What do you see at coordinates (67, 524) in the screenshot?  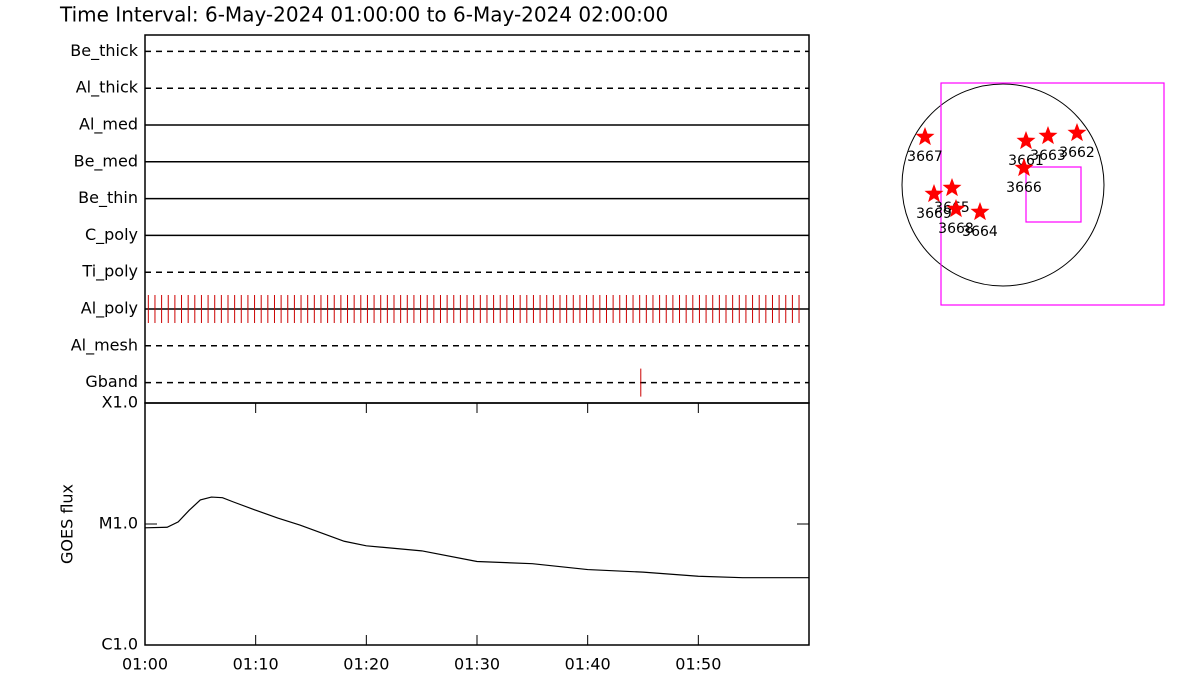 I see `y-axis-label: GOES flux` at bounding box center [67, 524].